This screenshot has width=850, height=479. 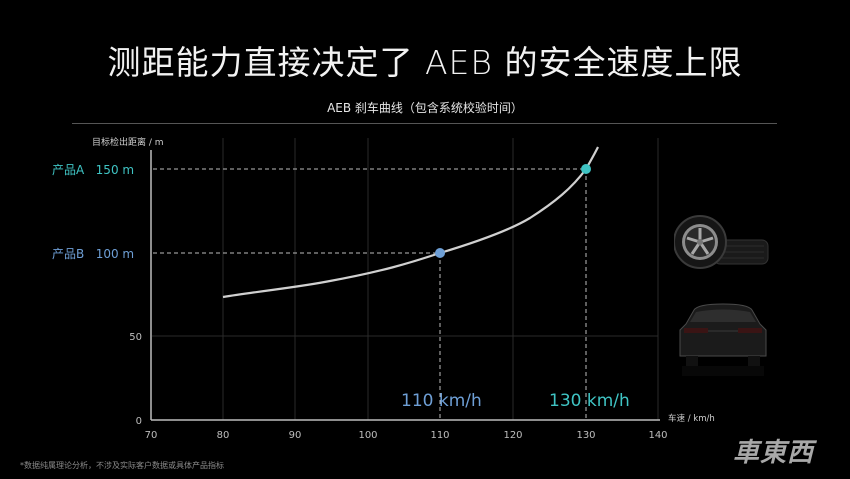 I want to click on product-b-distance: 100 m, so click(x=115, y=254).